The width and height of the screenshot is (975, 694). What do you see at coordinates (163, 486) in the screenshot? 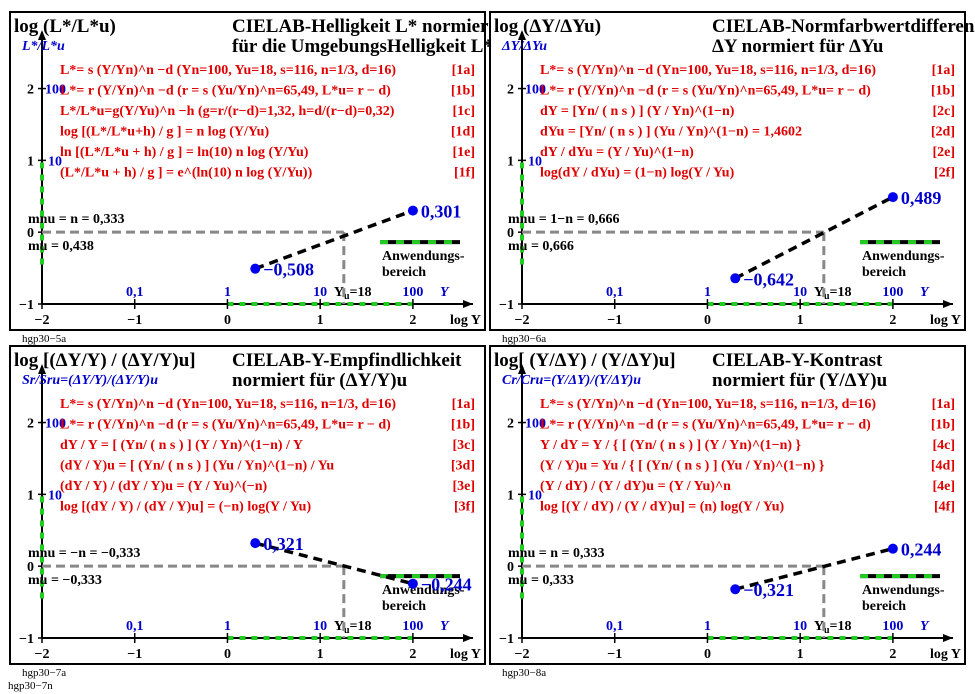
I see `equation: (dY / Y) / (dY / Y)u = (Y / Yu)^(−n)` at bounding box center [163, 486].